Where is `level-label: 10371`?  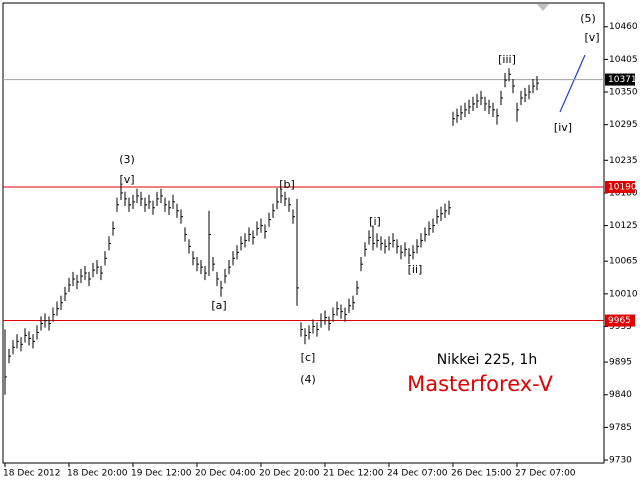 level-label: 10371 is located at coordinates (622, 80).